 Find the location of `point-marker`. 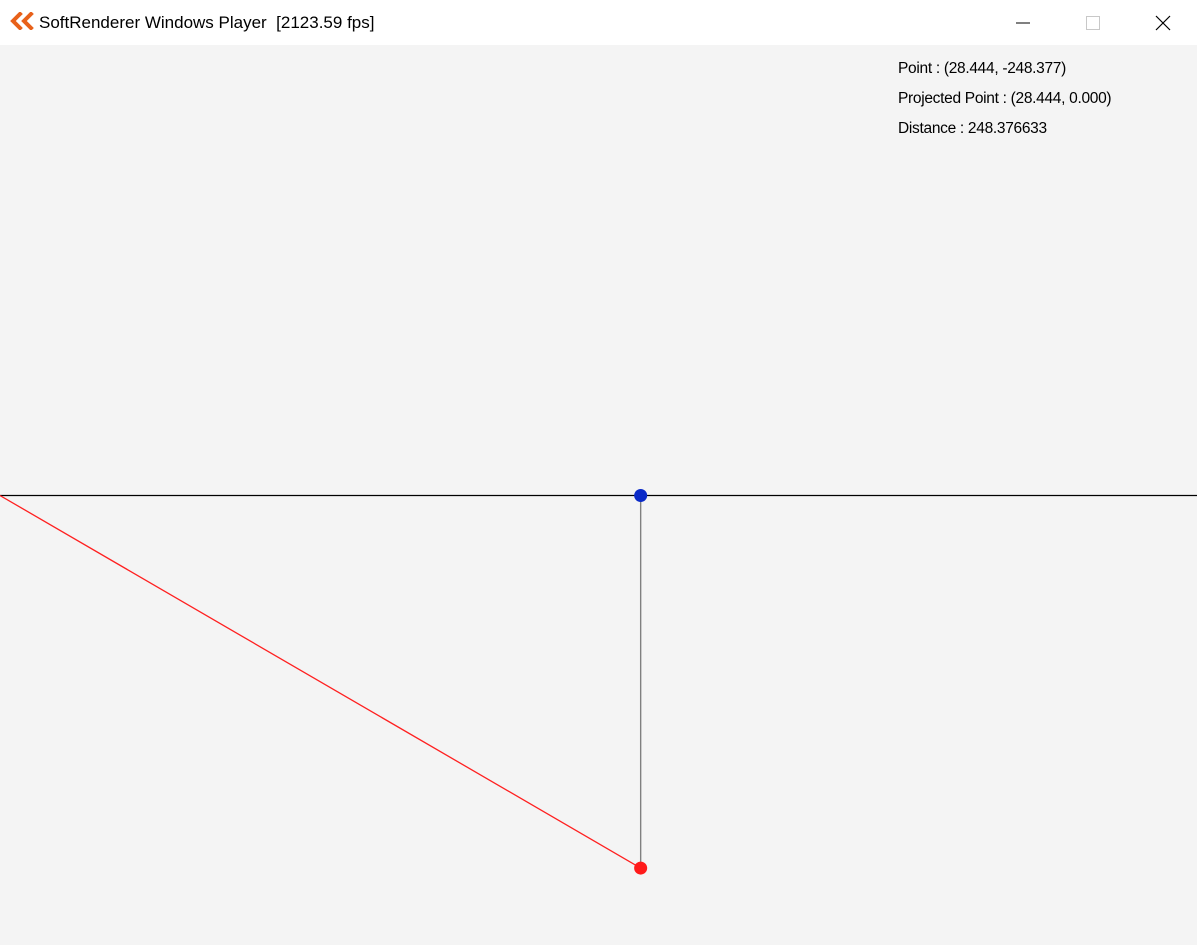

point-marker is located at coordinates (641, 868).